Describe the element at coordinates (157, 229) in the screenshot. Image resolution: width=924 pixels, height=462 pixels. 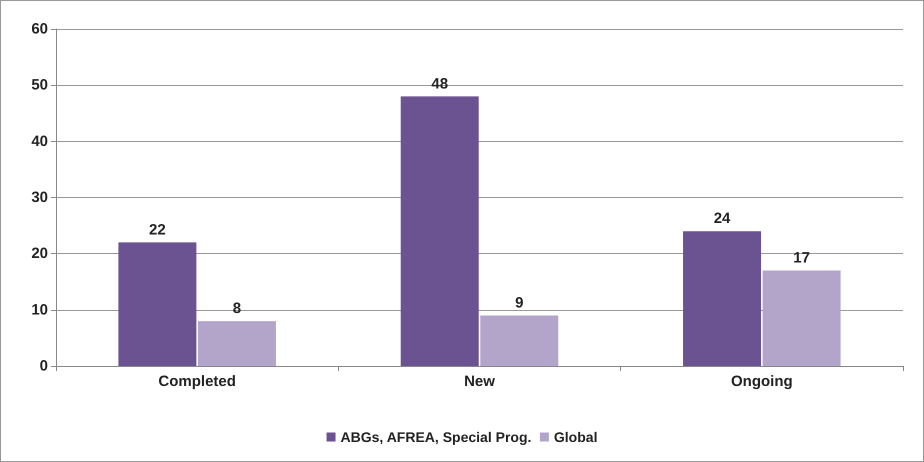
I see `data-label: 22` at that location.